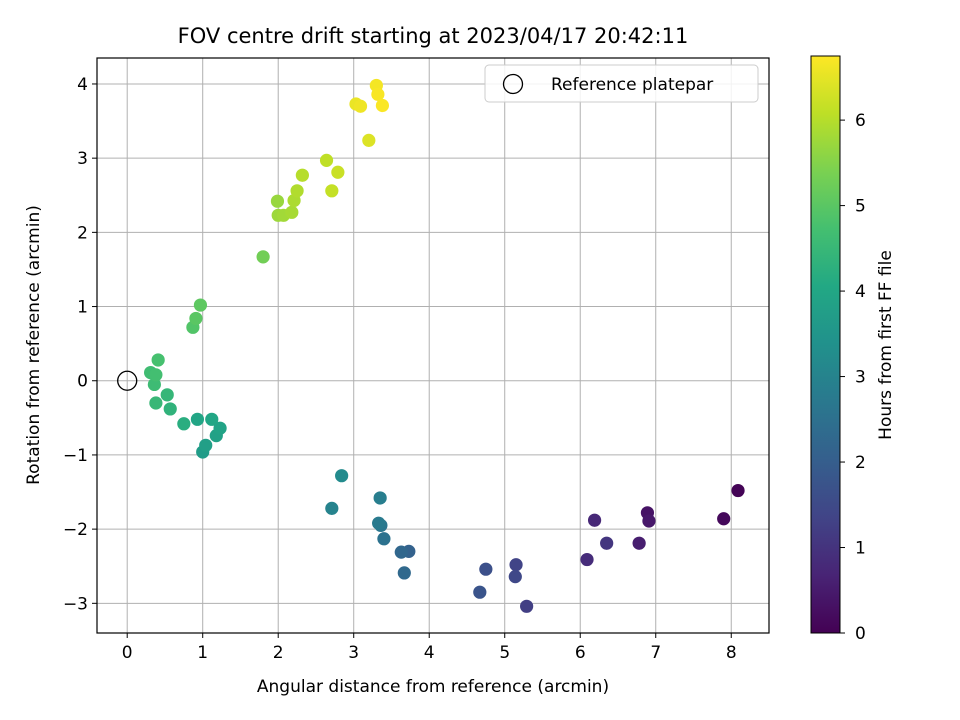 The image size is (960, 720). I want to click on colorbar-tick-label: 5, so click(860, 207).